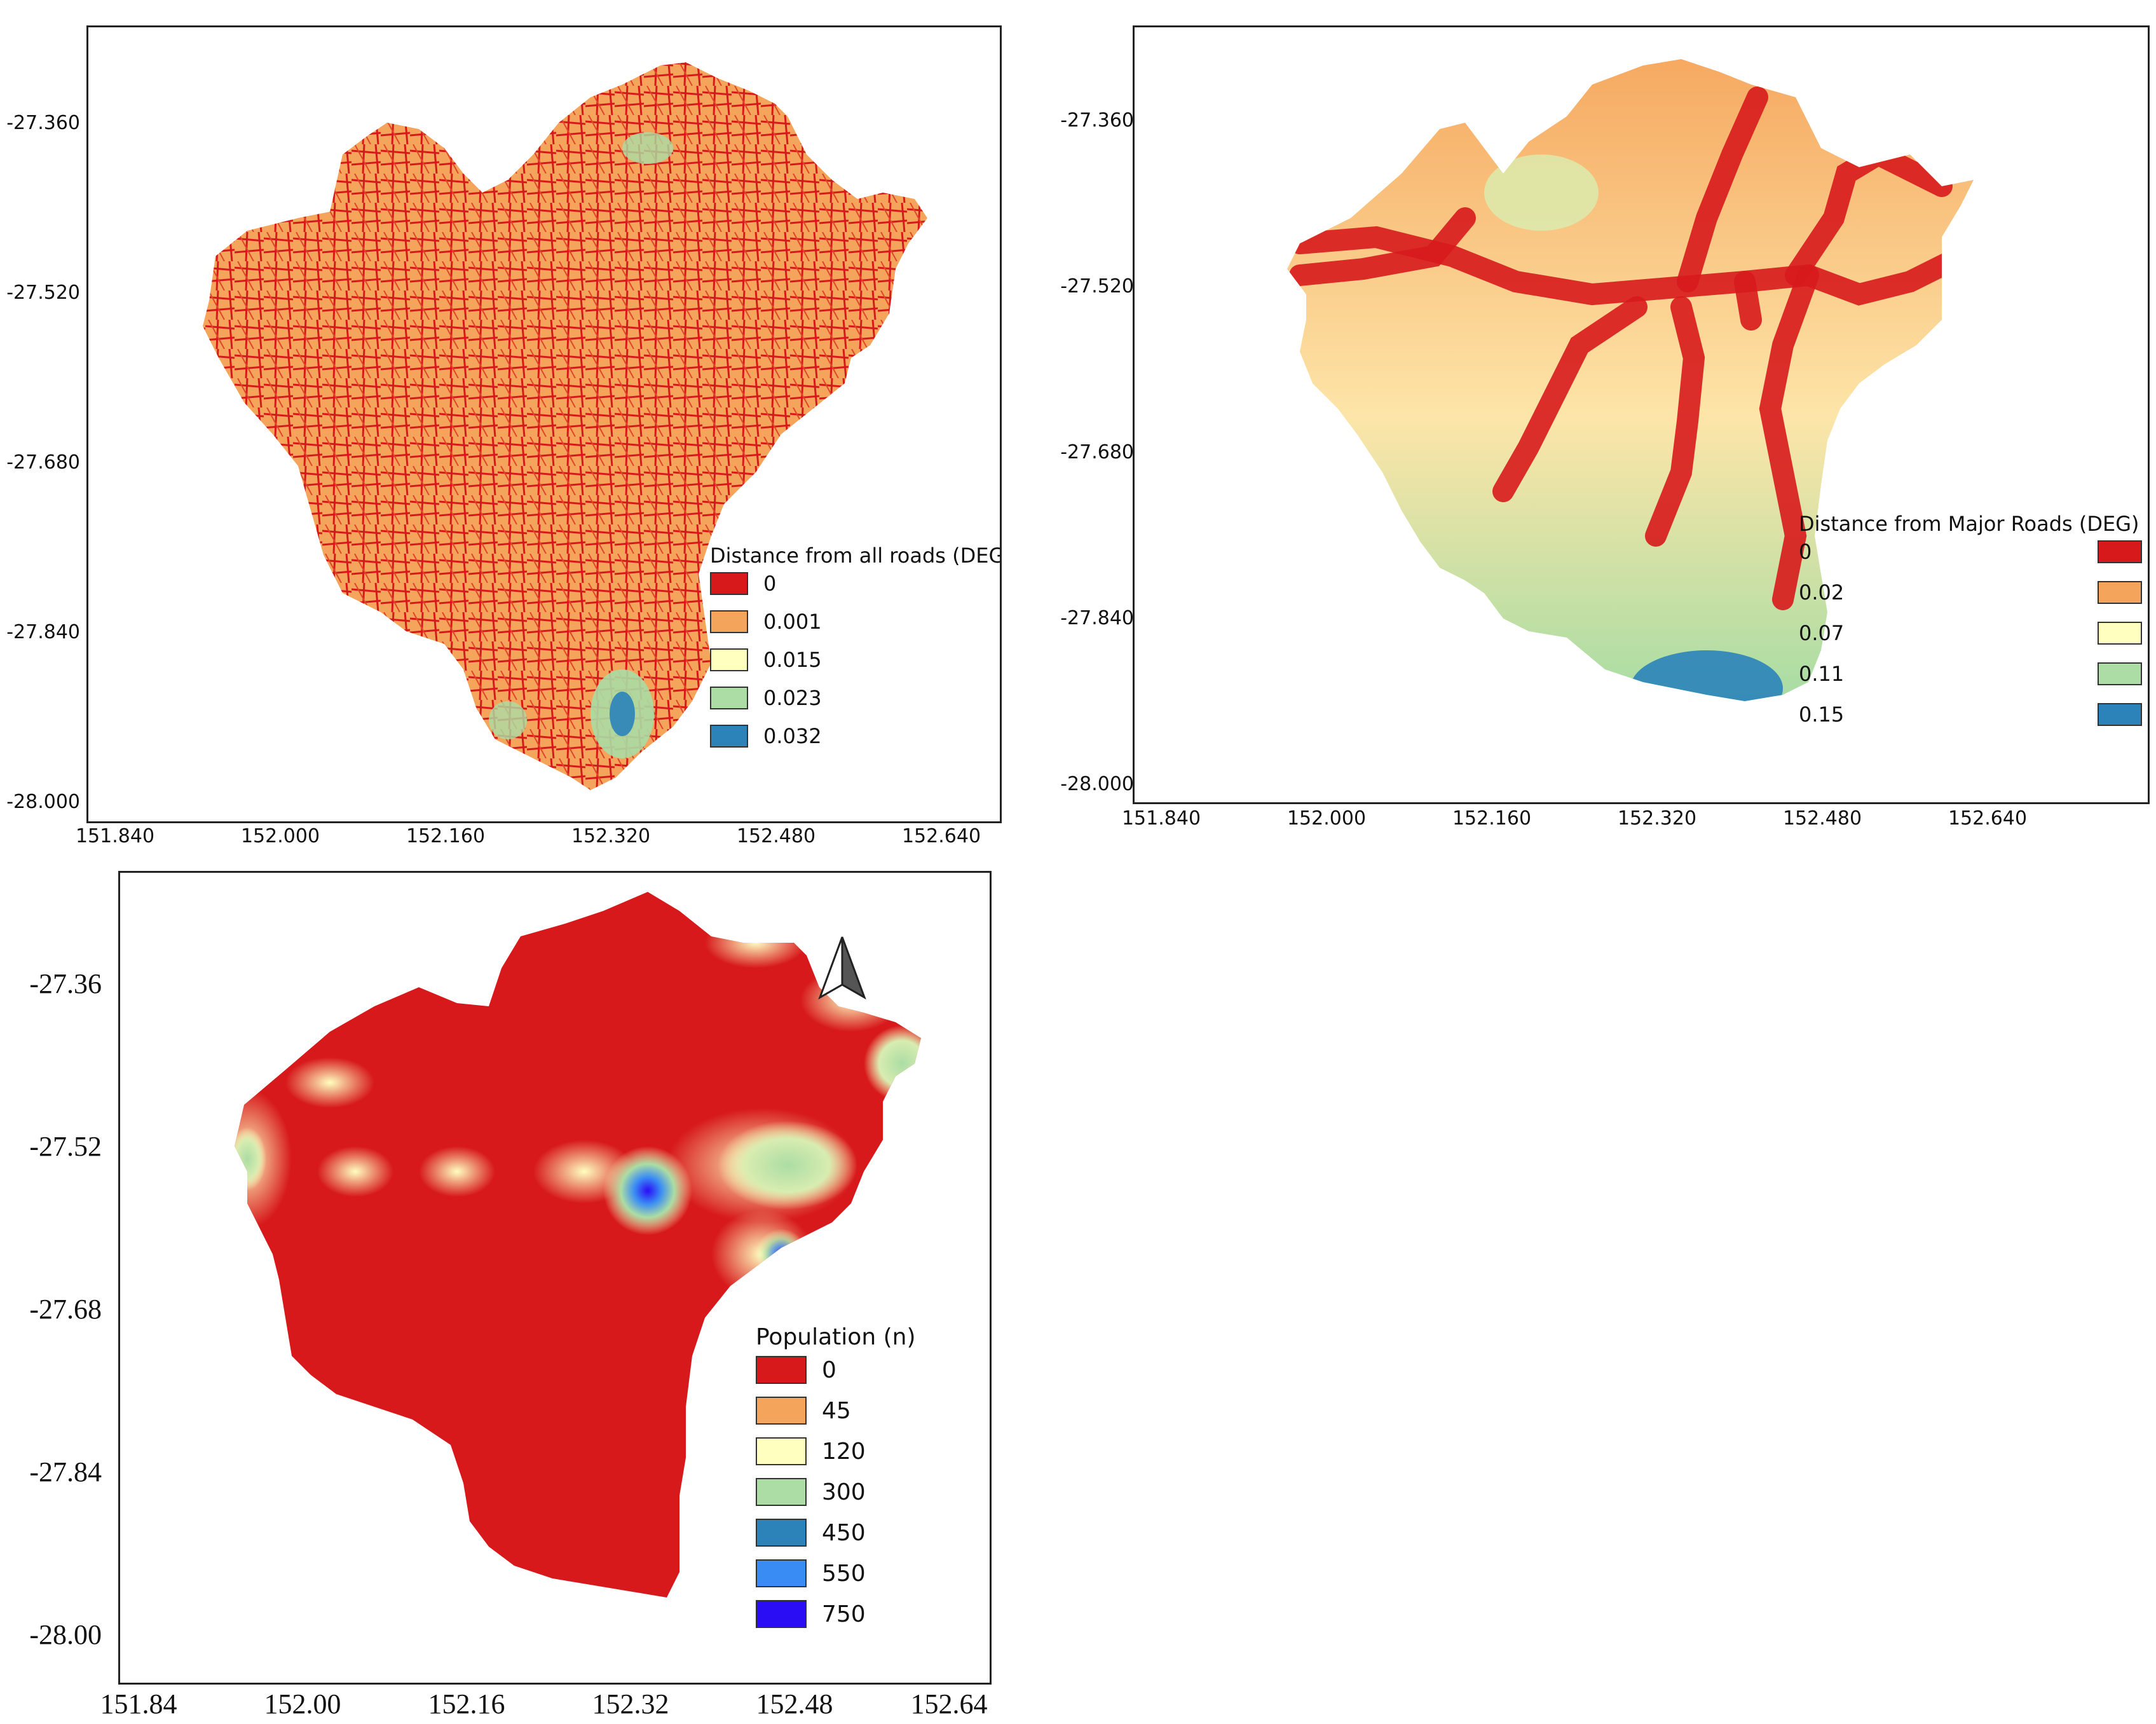 This screenshot has height=1724, width=2156. What do you see at coordinates (792, 698) in the screenshot?
I see `legend-label: 0.023` at bounding box center [792, 698].